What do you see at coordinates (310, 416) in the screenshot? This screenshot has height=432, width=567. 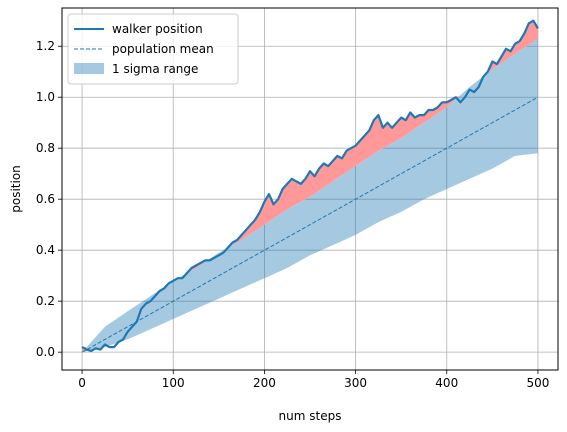 I see `x-axis-label: num steps` at bounding box center [310, 416].